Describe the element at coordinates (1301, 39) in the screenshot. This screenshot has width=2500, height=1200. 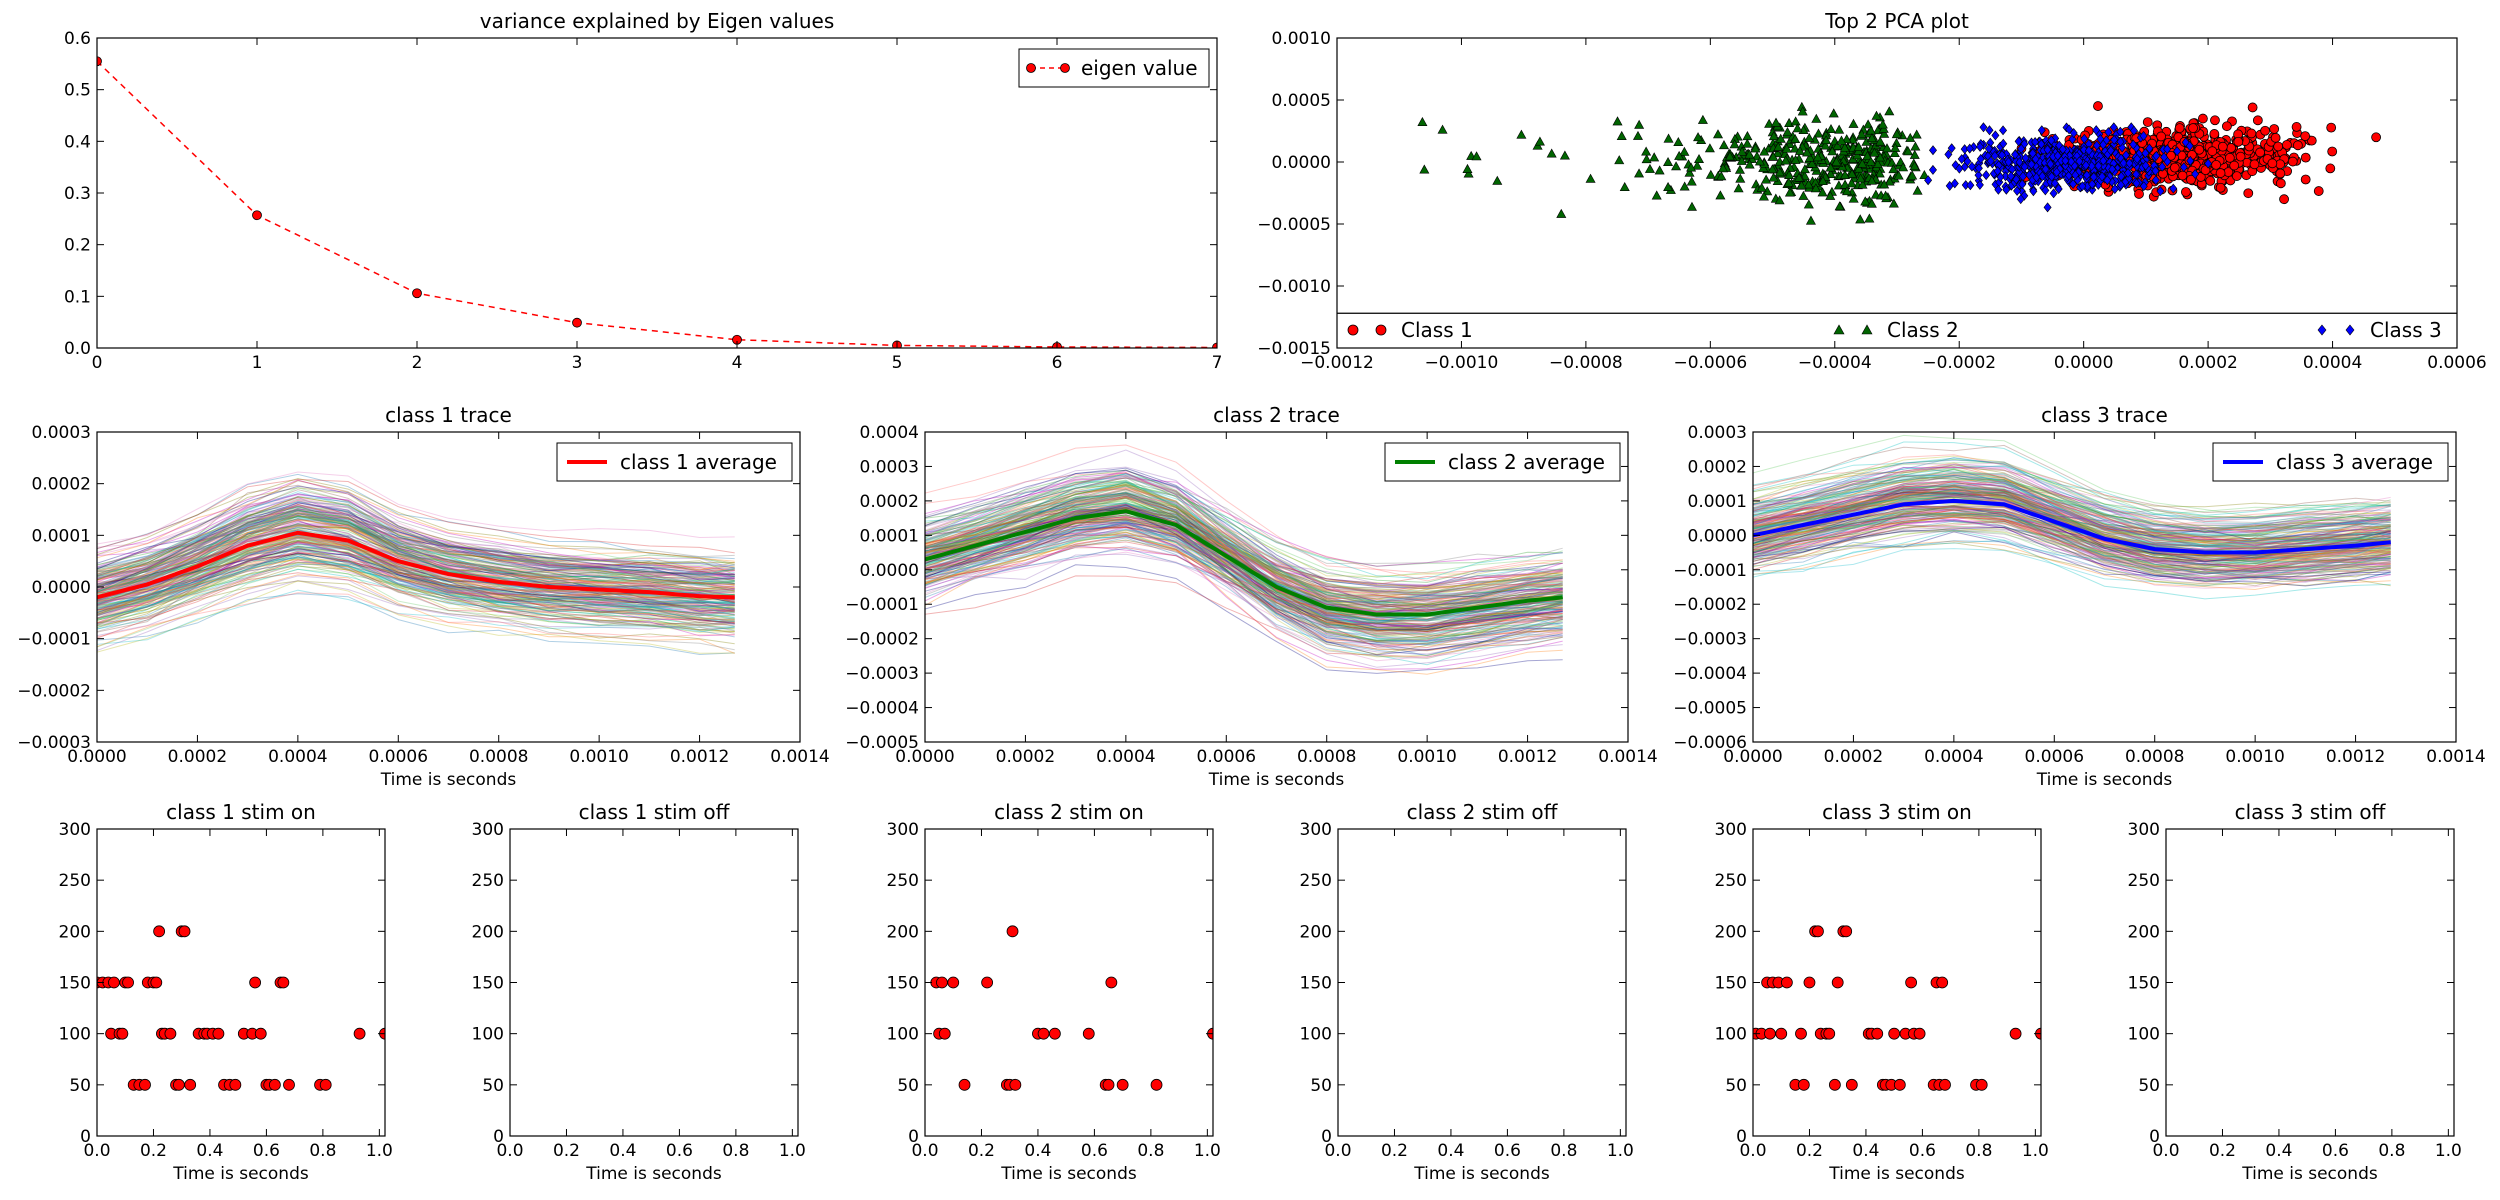
I see `y-tick-label: 0.0010` at that location.